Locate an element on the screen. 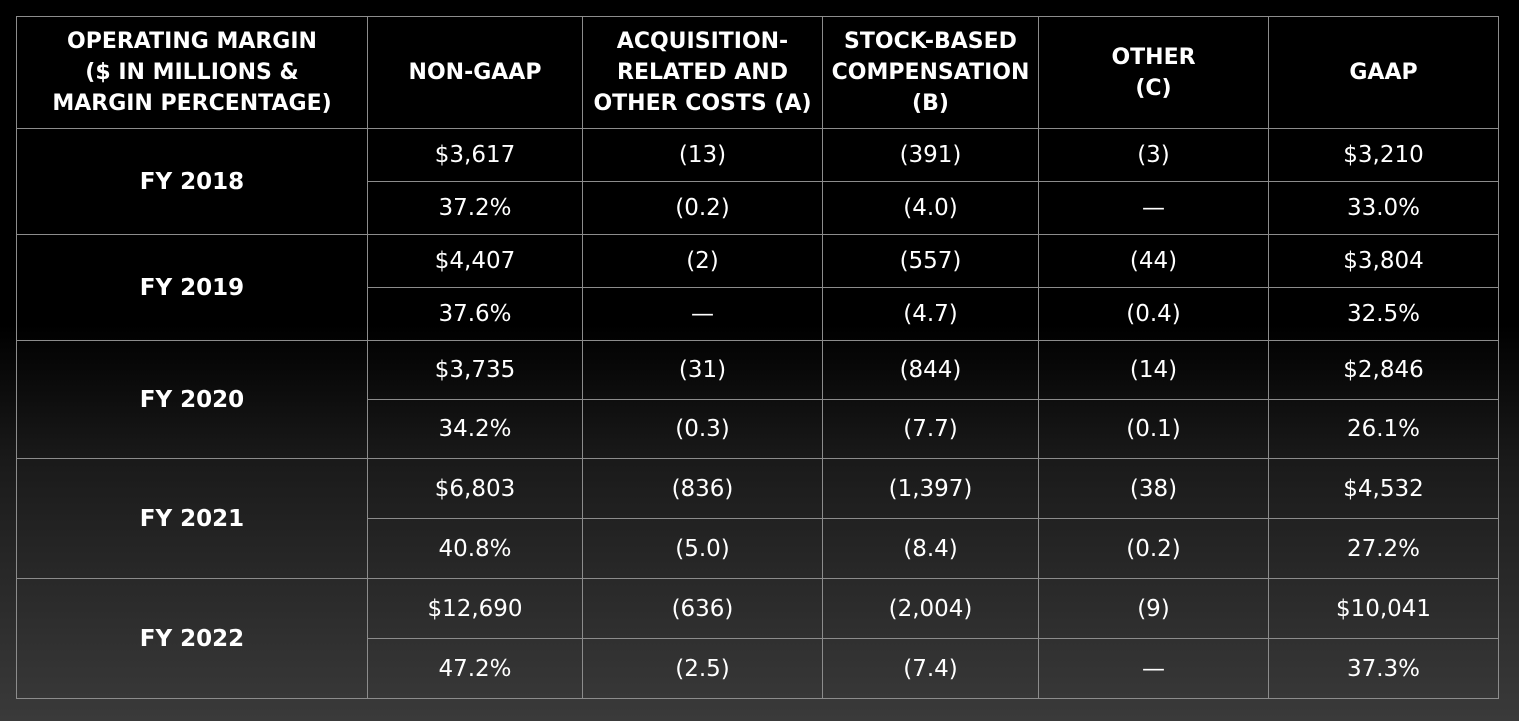 The image size is (1519, 721). cell-sbc-percent: (8.4) is located at coordinates (930, 548).